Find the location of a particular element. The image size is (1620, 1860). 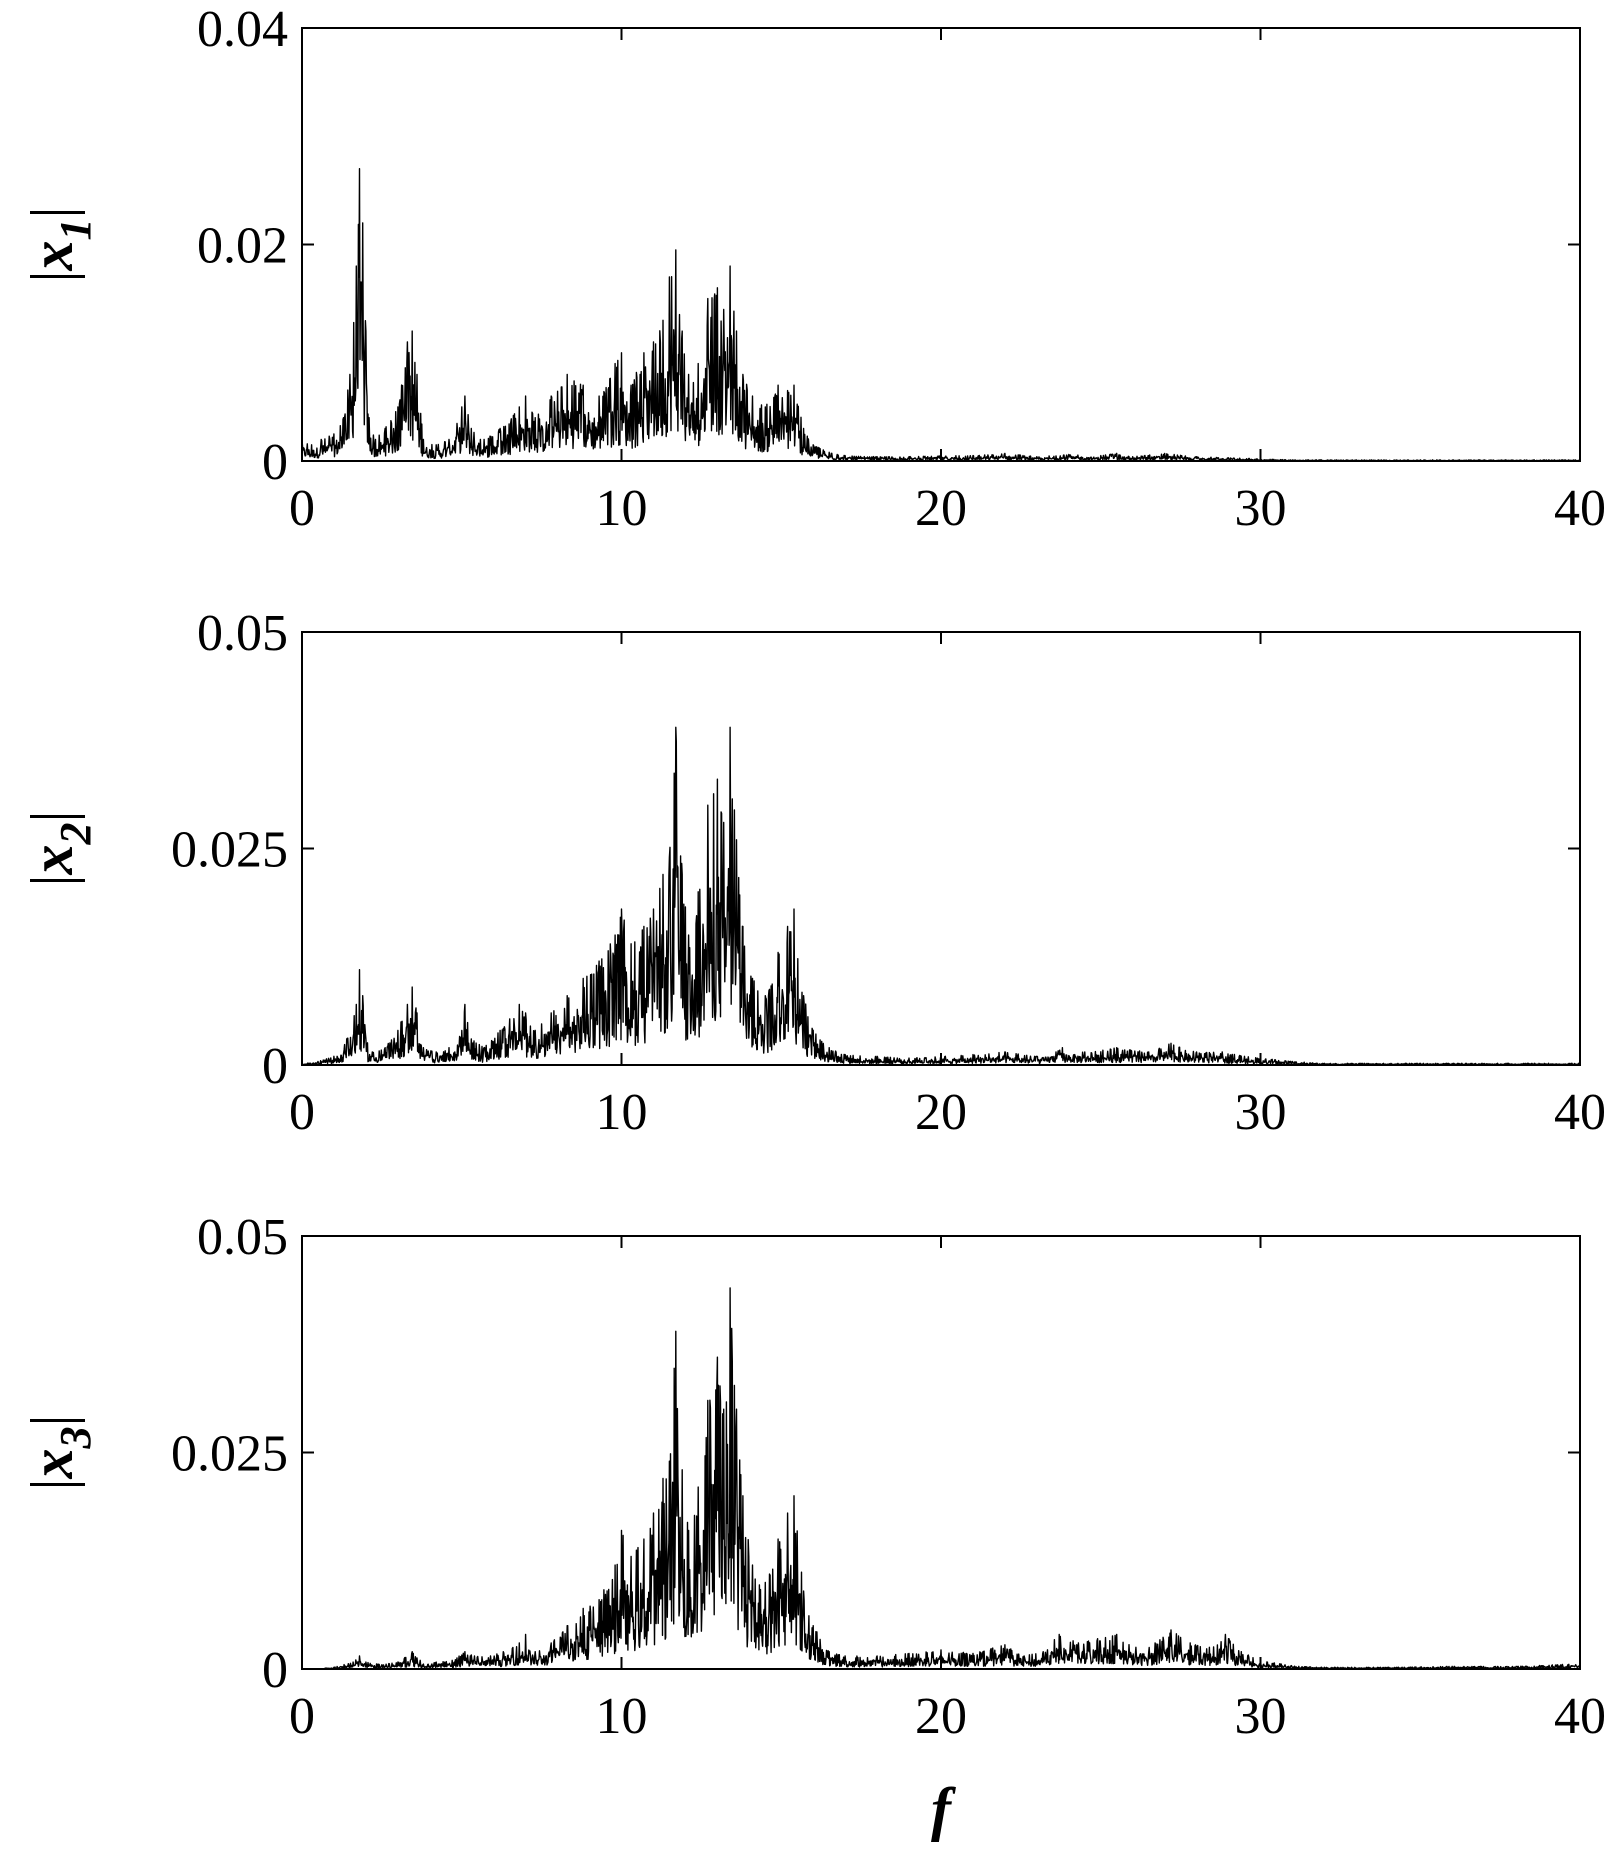

y-tick-label: 0.04 is located at coordinates (242, 29).